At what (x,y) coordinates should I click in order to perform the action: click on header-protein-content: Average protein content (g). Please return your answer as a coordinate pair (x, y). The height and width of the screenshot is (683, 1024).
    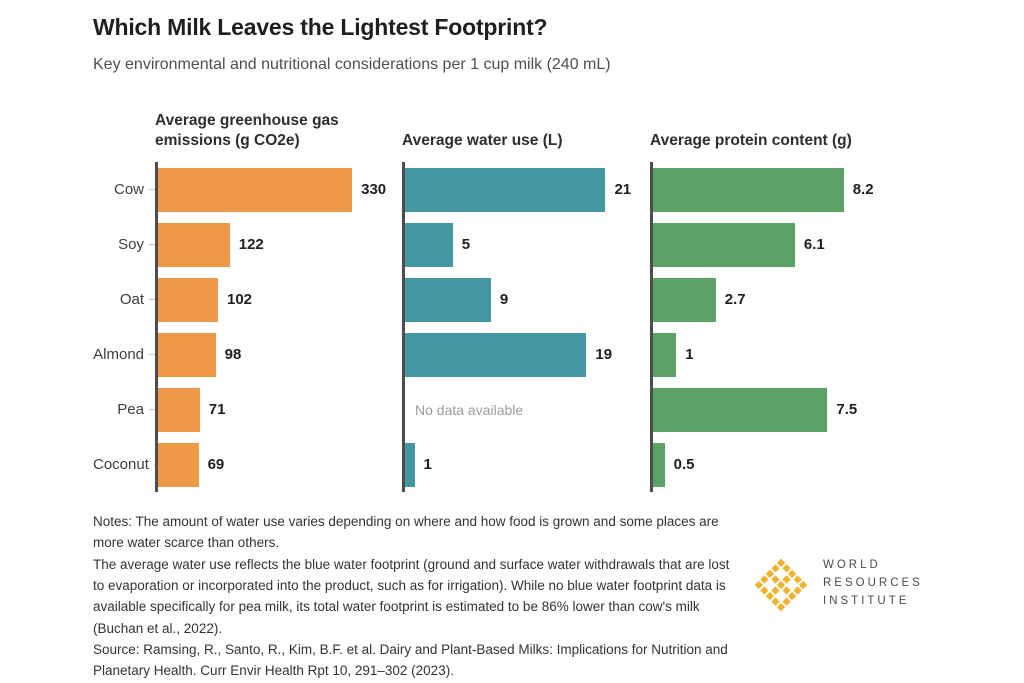
    Looking at the image, I should click on (751, 140).